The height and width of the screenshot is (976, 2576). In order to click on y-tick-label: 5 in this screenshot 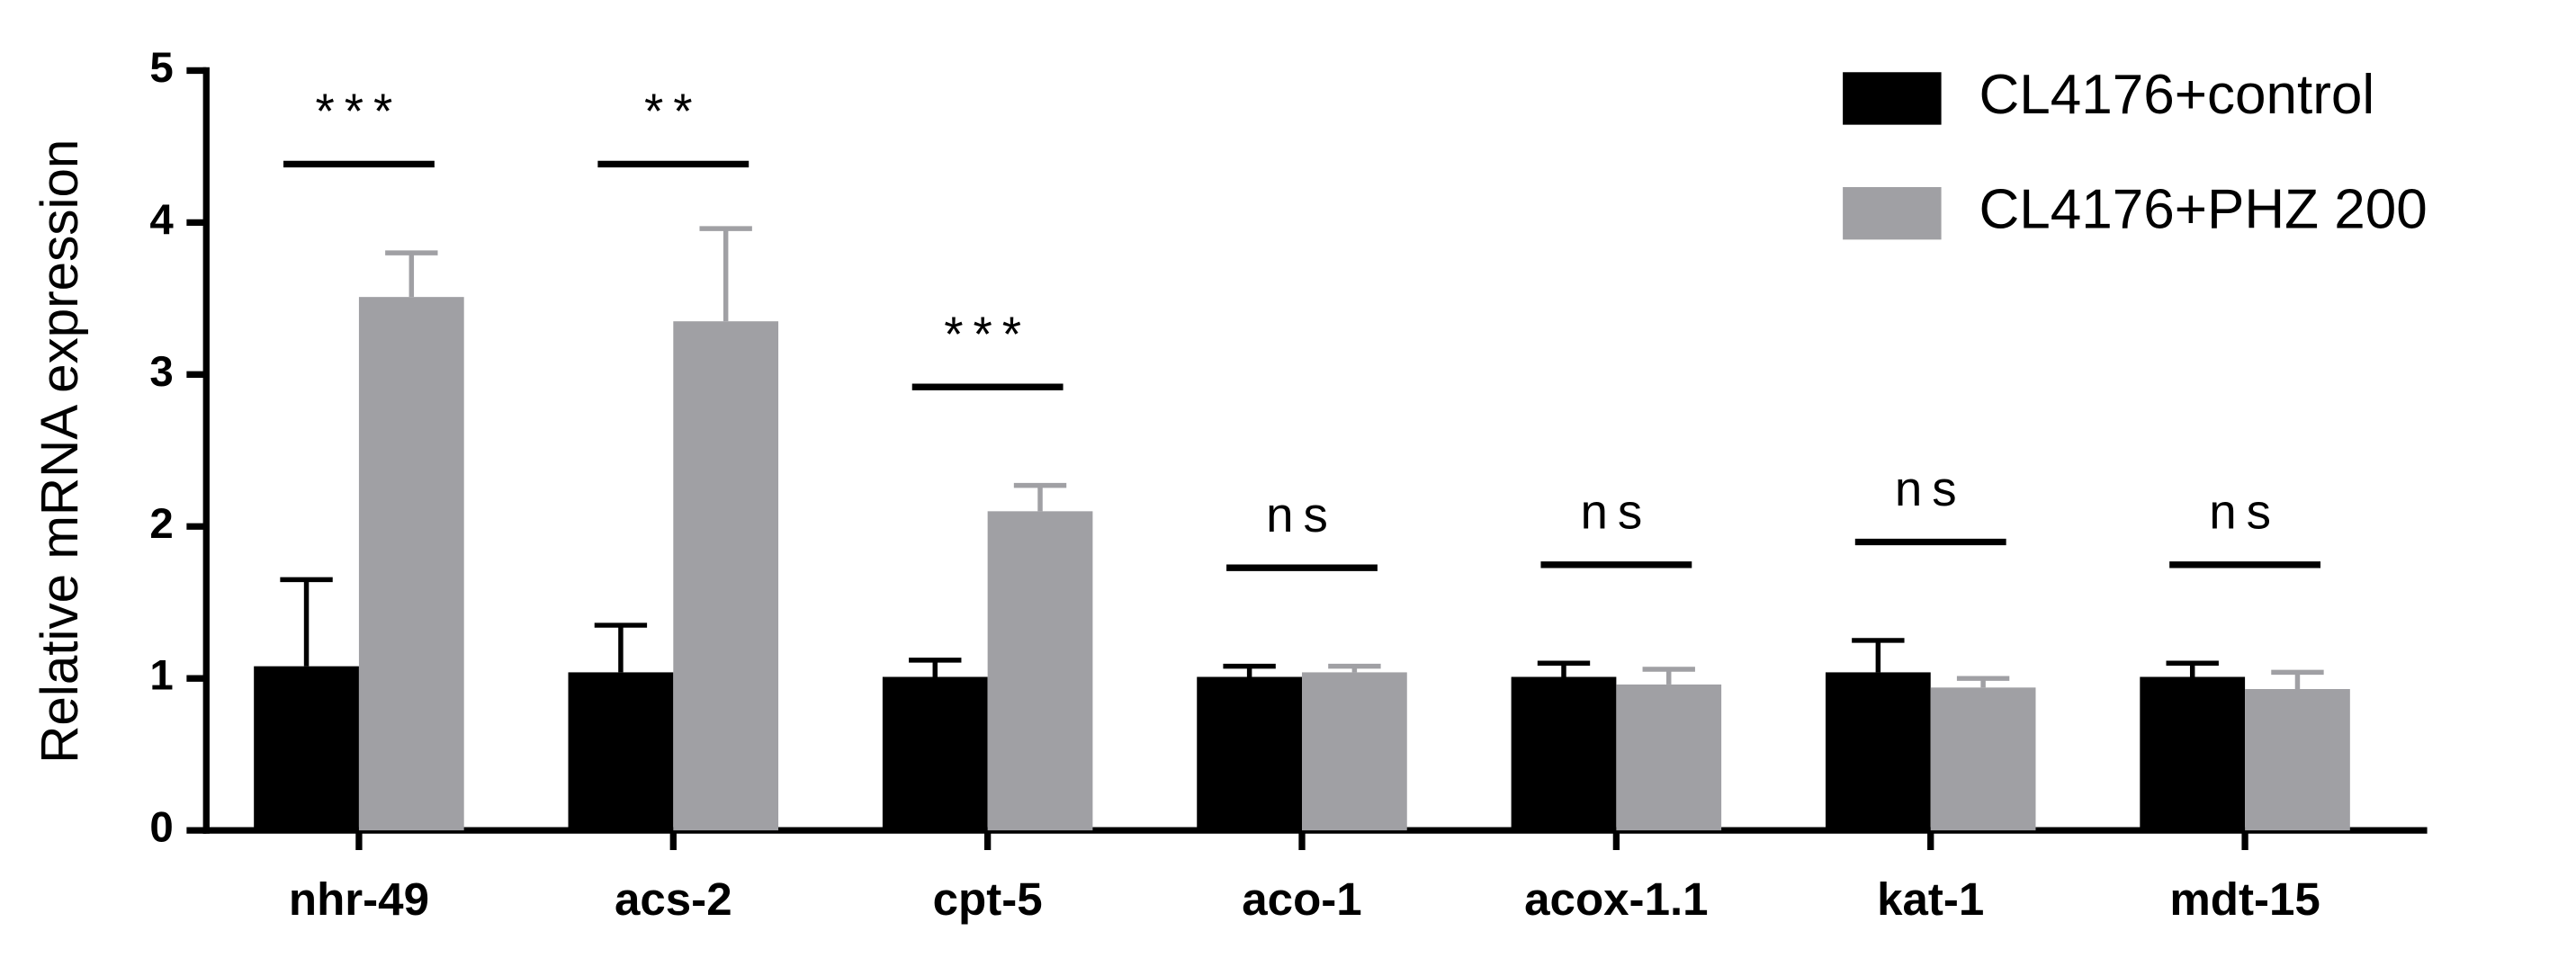, I will do `click(161, 68)`.